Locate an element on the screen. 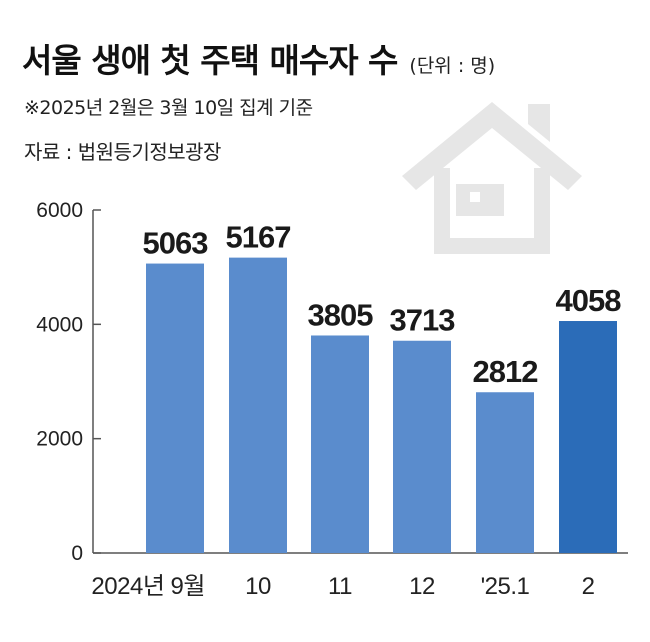 The image size is (650, 642). data-label: 4058 is located at coordinates (589, 300).